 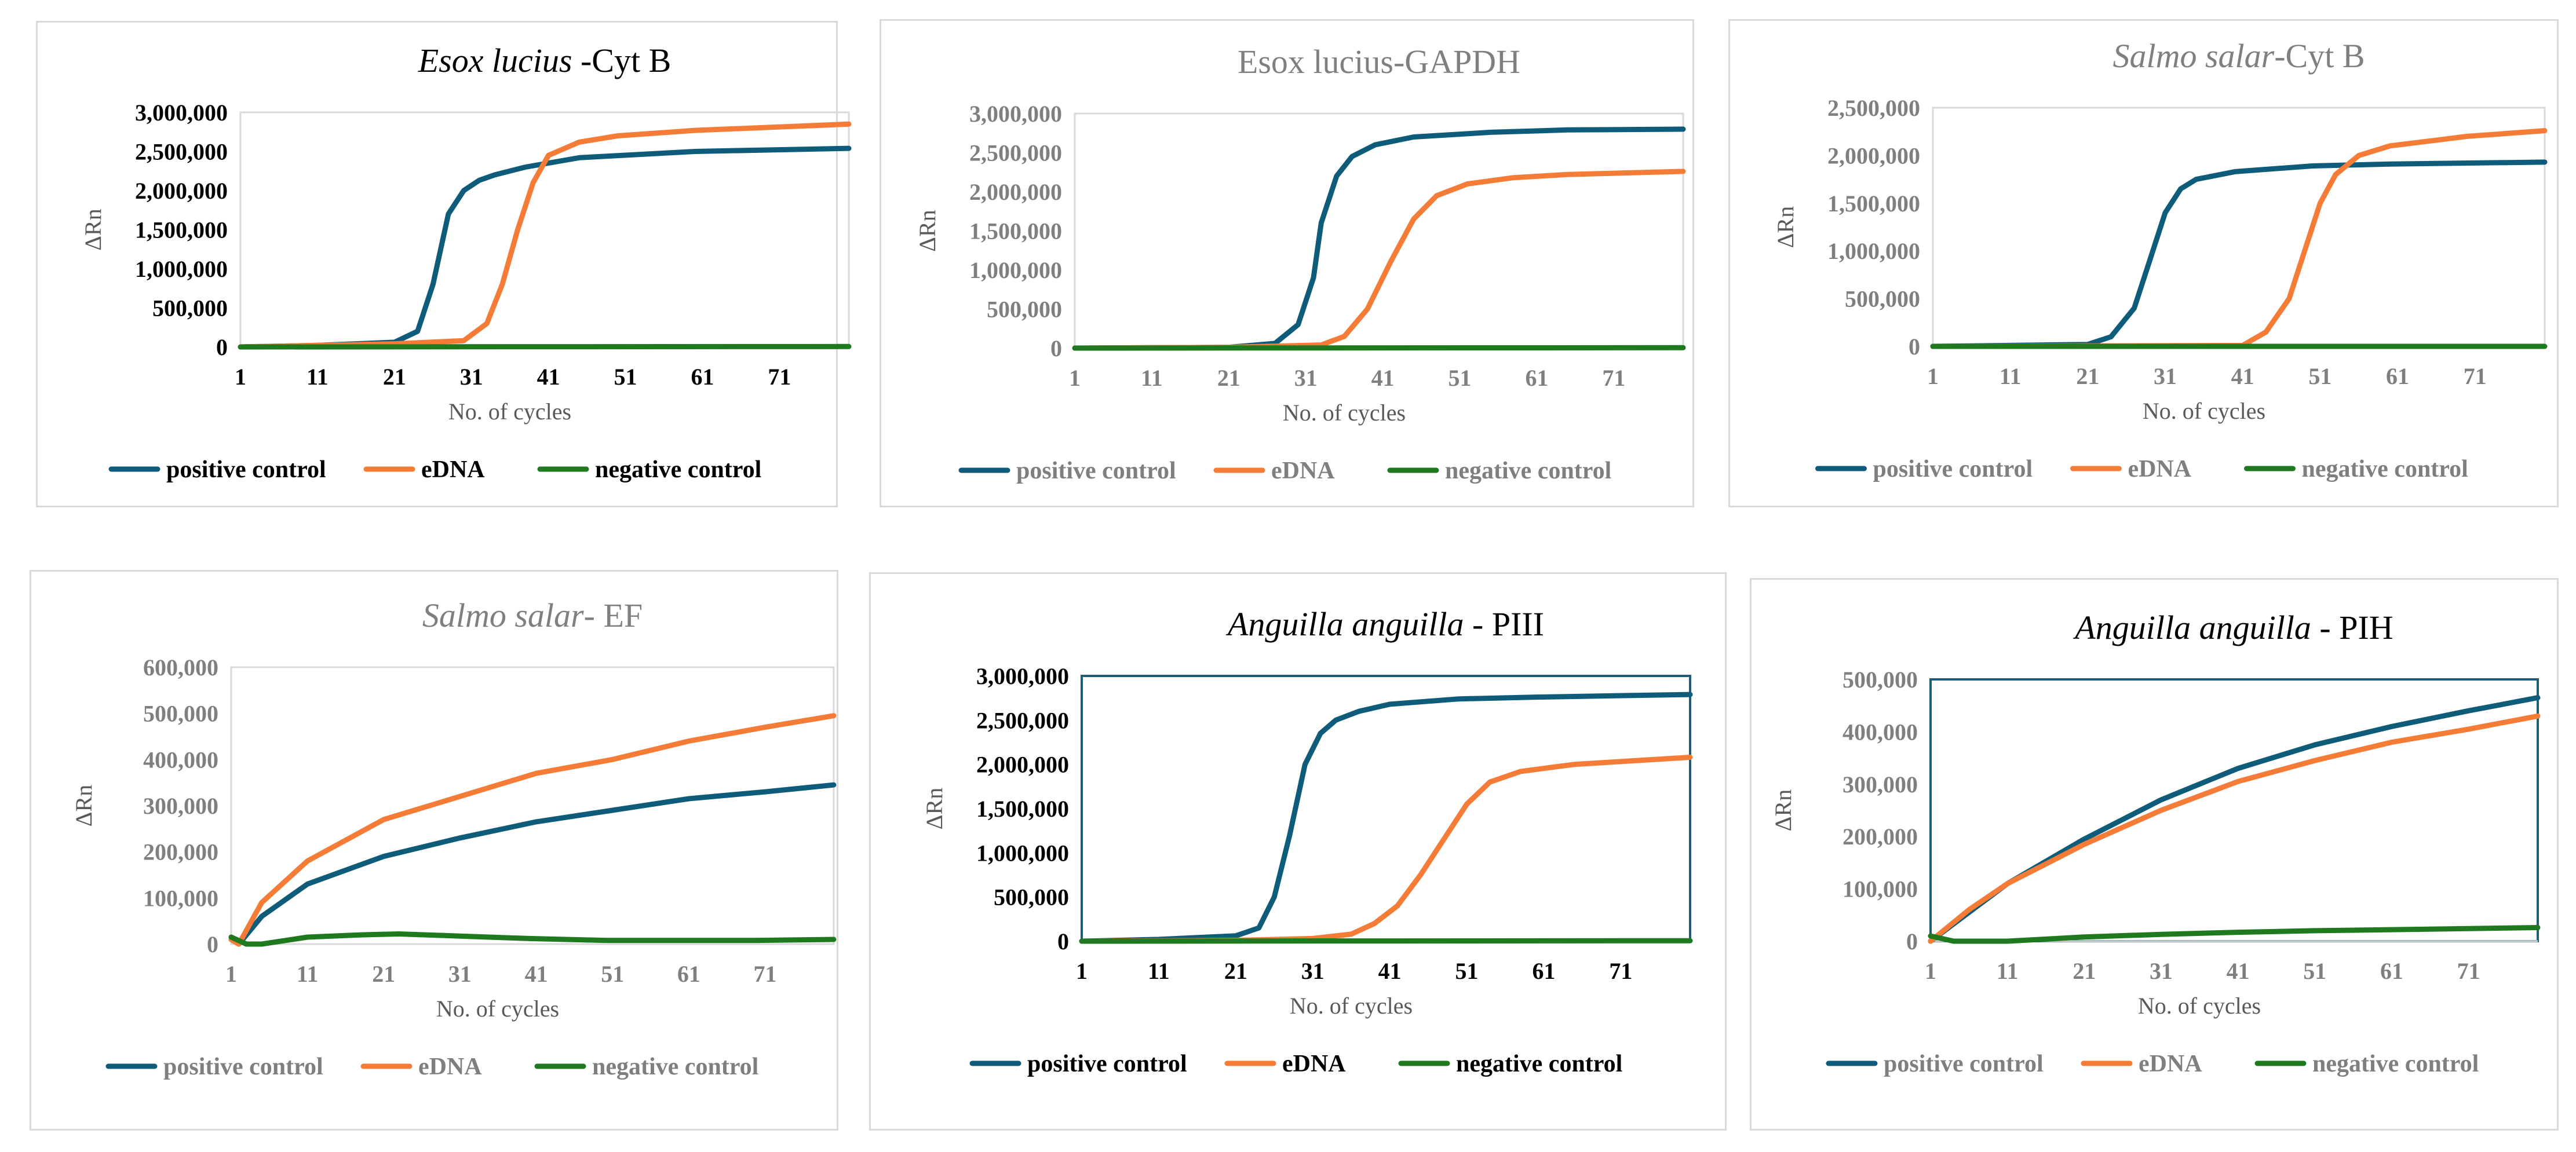 I want to click on y-tick-label: 200,000, so click(x=1880, y=837).